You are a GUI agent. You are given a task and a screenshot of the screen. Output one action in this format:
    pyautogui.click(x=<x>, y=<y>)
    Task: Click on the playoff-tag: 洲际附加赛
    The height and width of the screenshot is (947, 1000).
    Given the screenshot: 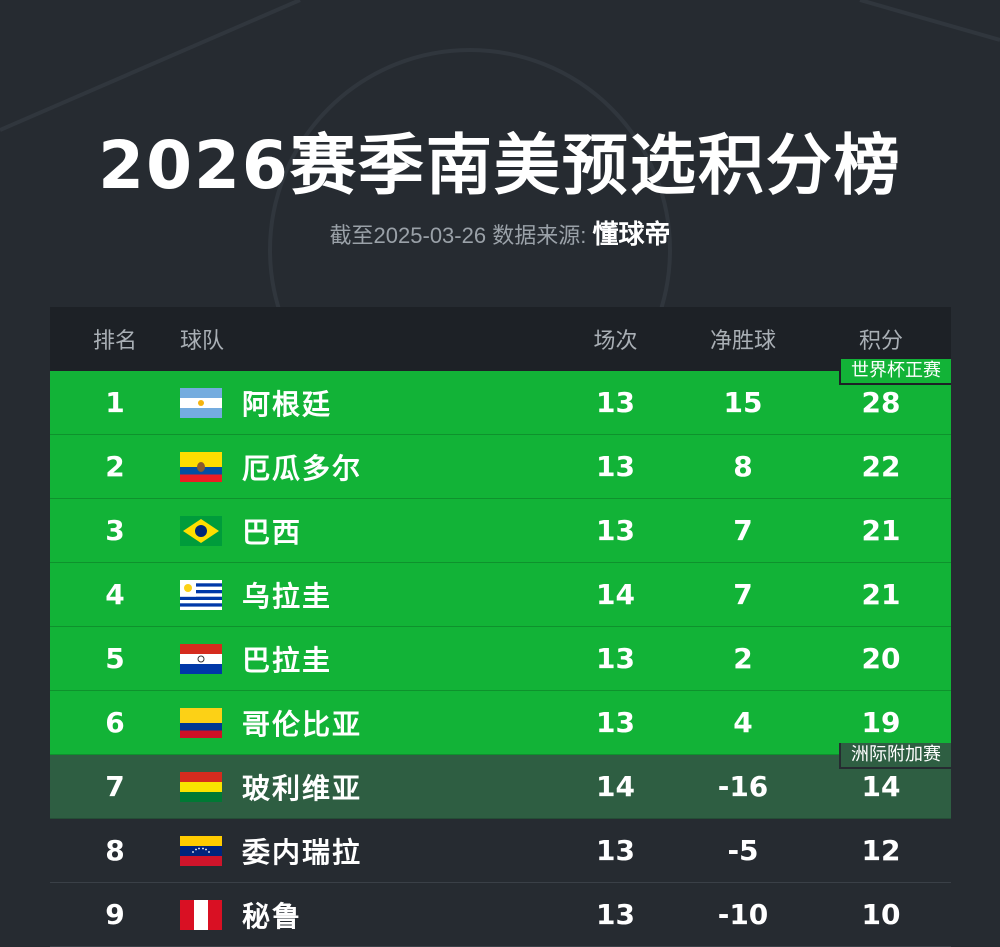 What is the action you would take?
    pyautogui.click(x=895, y=756)
    